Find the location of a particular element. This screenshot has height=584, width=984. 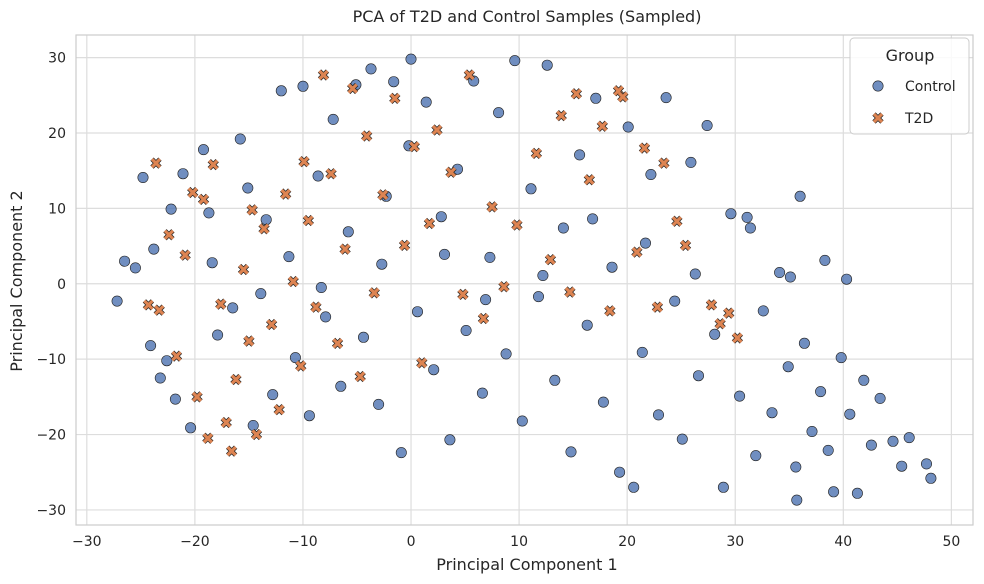

legend-marker-control is located at coordinates (878, 86).